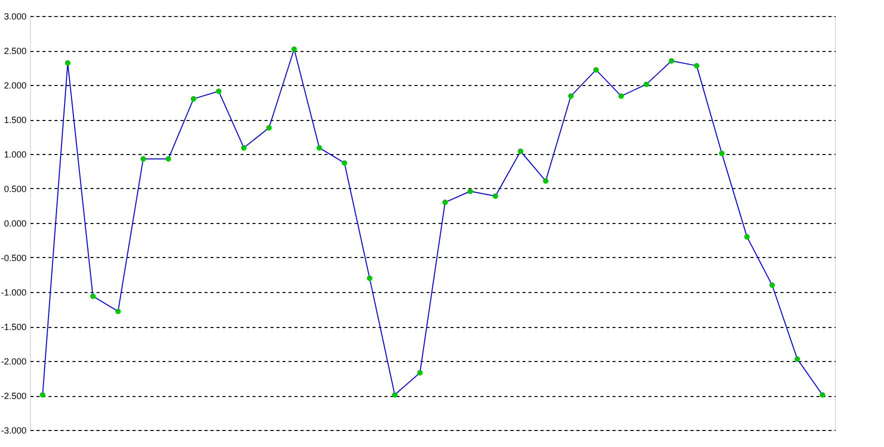 The width and height of the screenshot is (884, 447). I want to click on y-tick-label: -1.000, so click(13, 293).